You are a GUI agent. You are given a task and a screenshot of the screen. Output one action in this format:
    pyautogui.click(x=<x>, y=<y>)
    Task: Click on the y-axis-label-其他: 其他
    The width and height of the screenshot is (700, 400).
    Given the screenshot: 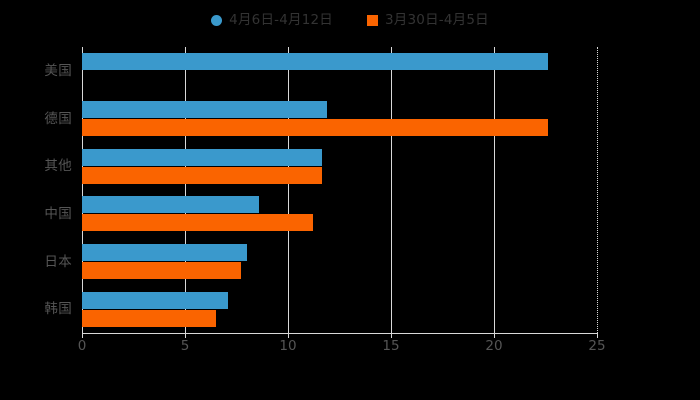 What is the action you would take?
    pyautogui.click(x=58, y=166)
    